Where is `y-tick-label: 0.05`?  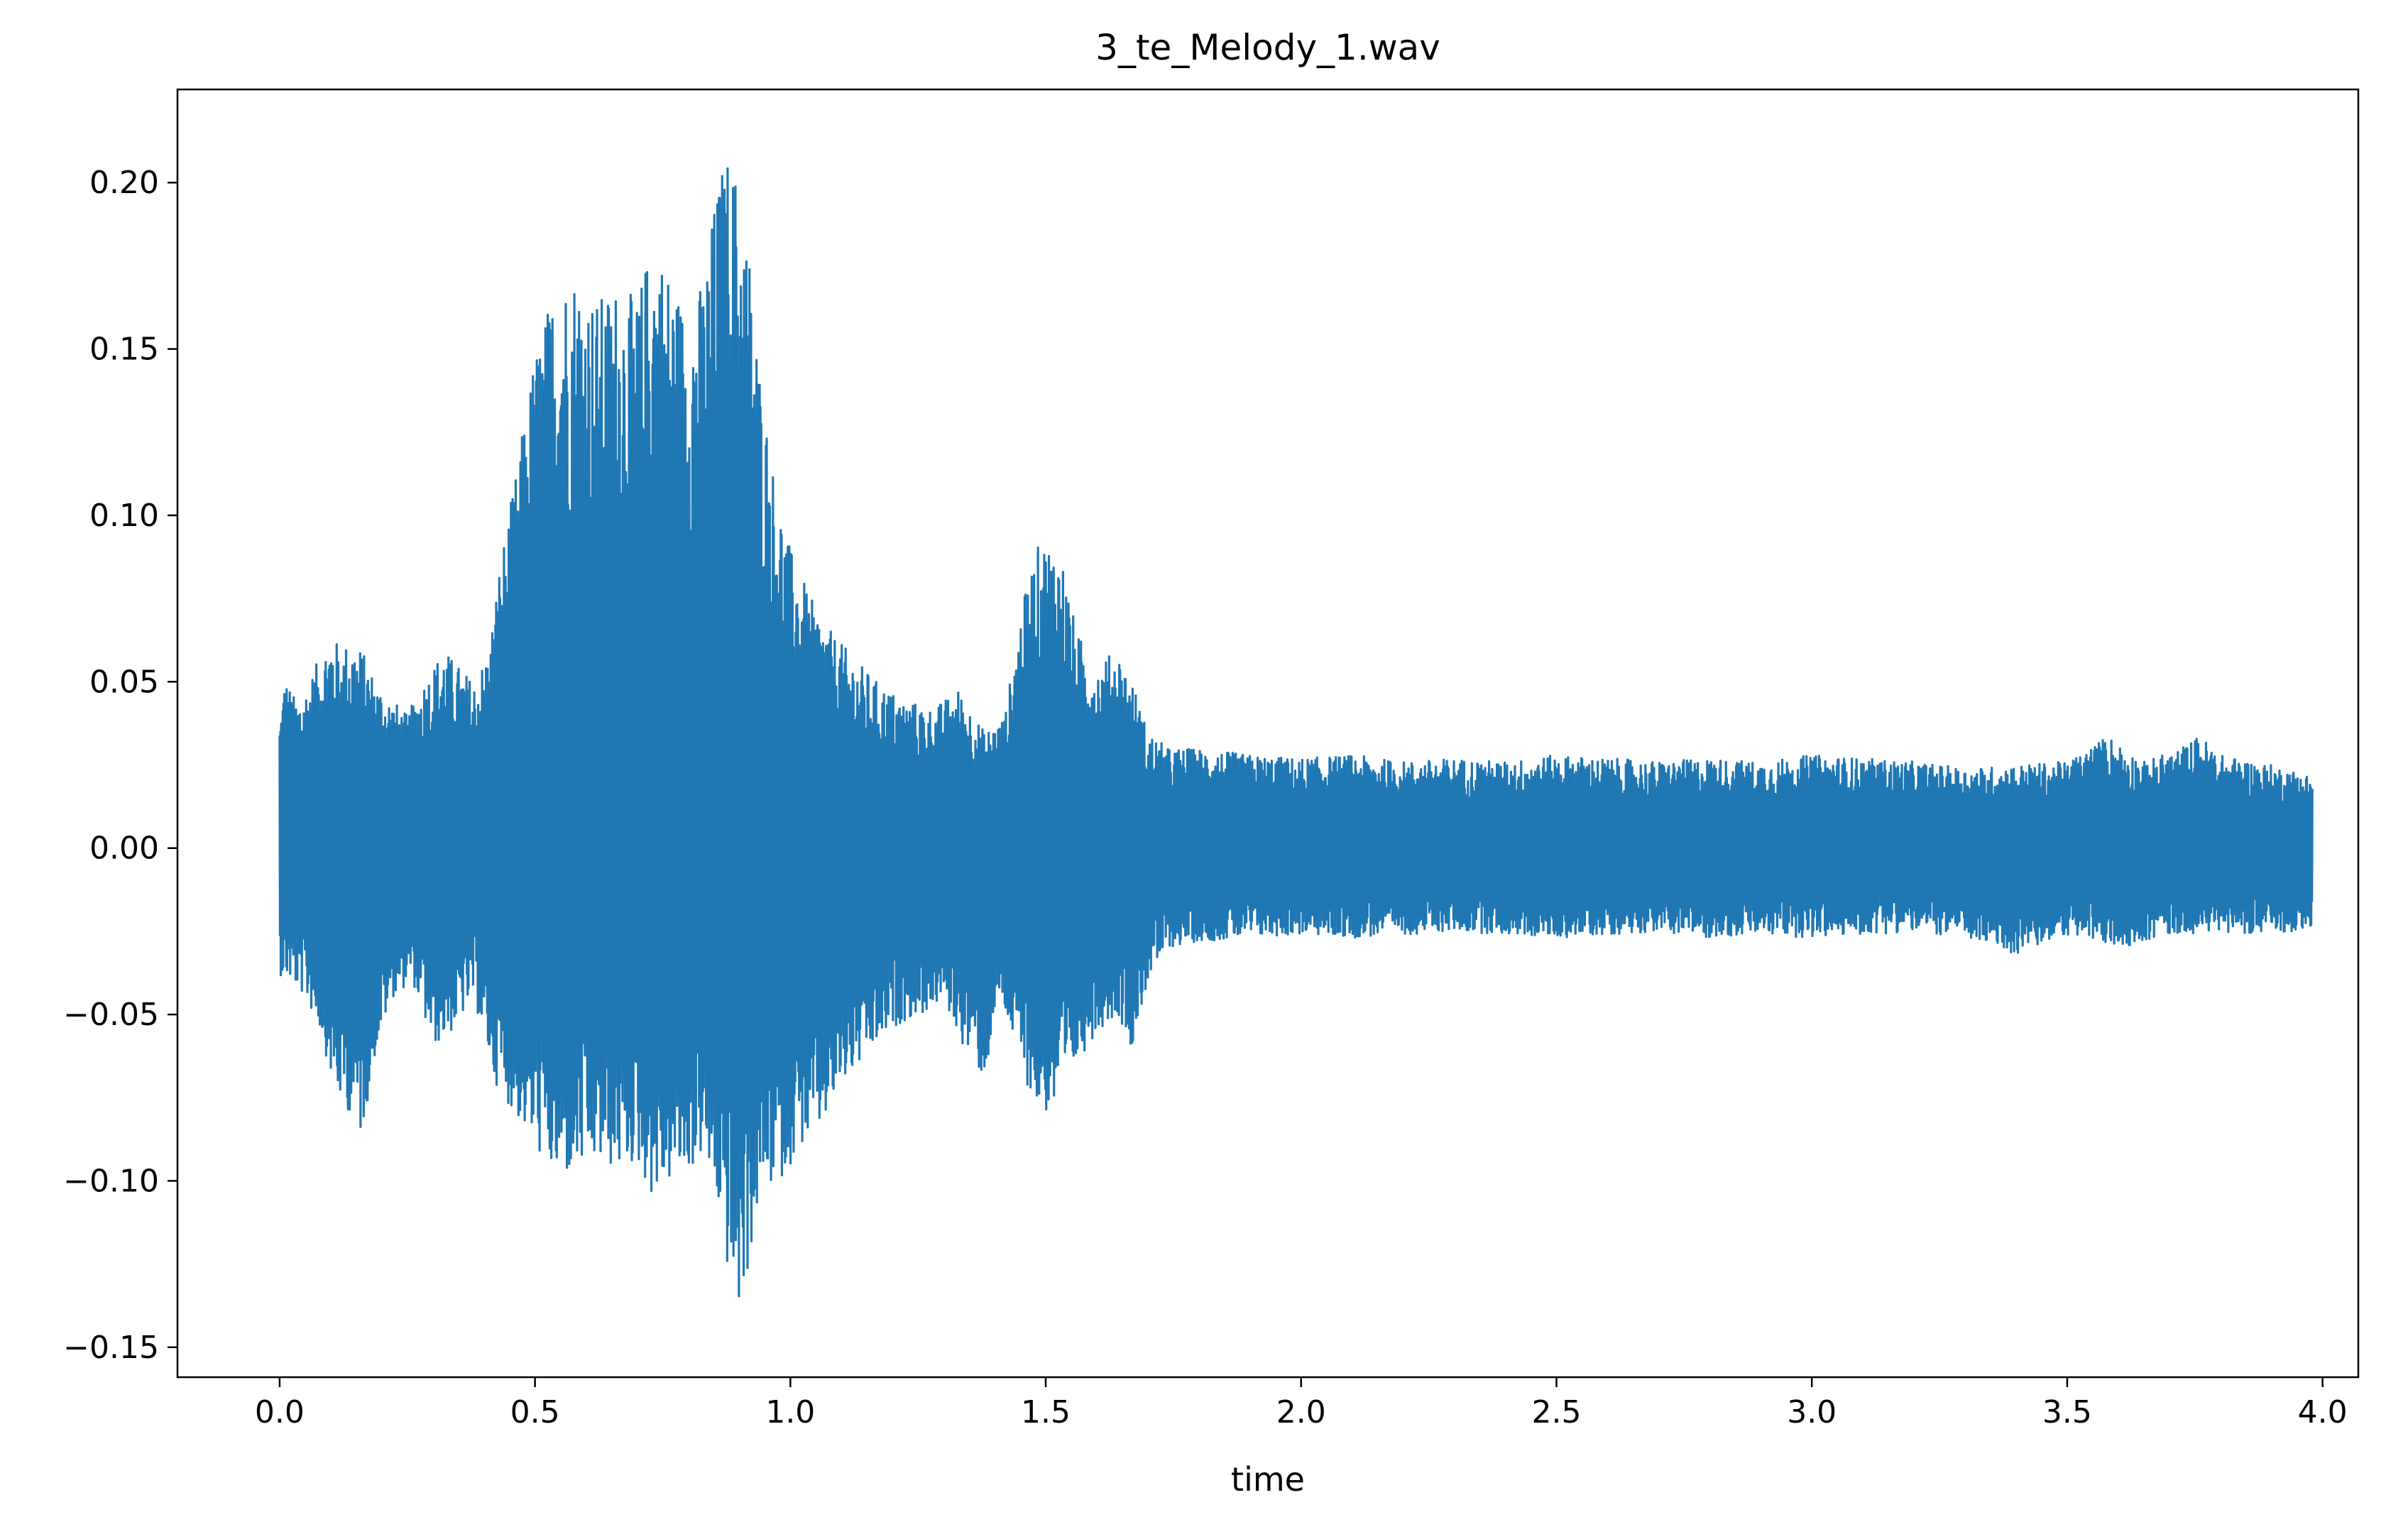 y-tick-label: 0.05 is located at coordinates (124, 682).